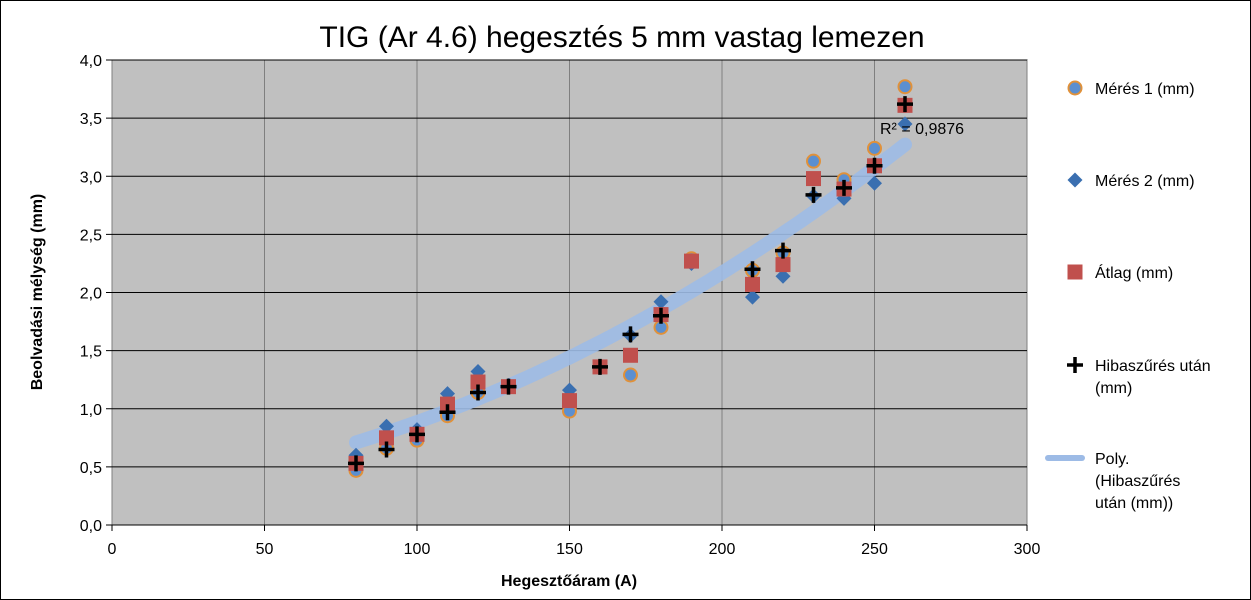 This screenshot has height=600, width=1251. I want to click on legend-label: Mérés 1 (mm), so click(1145, 89).